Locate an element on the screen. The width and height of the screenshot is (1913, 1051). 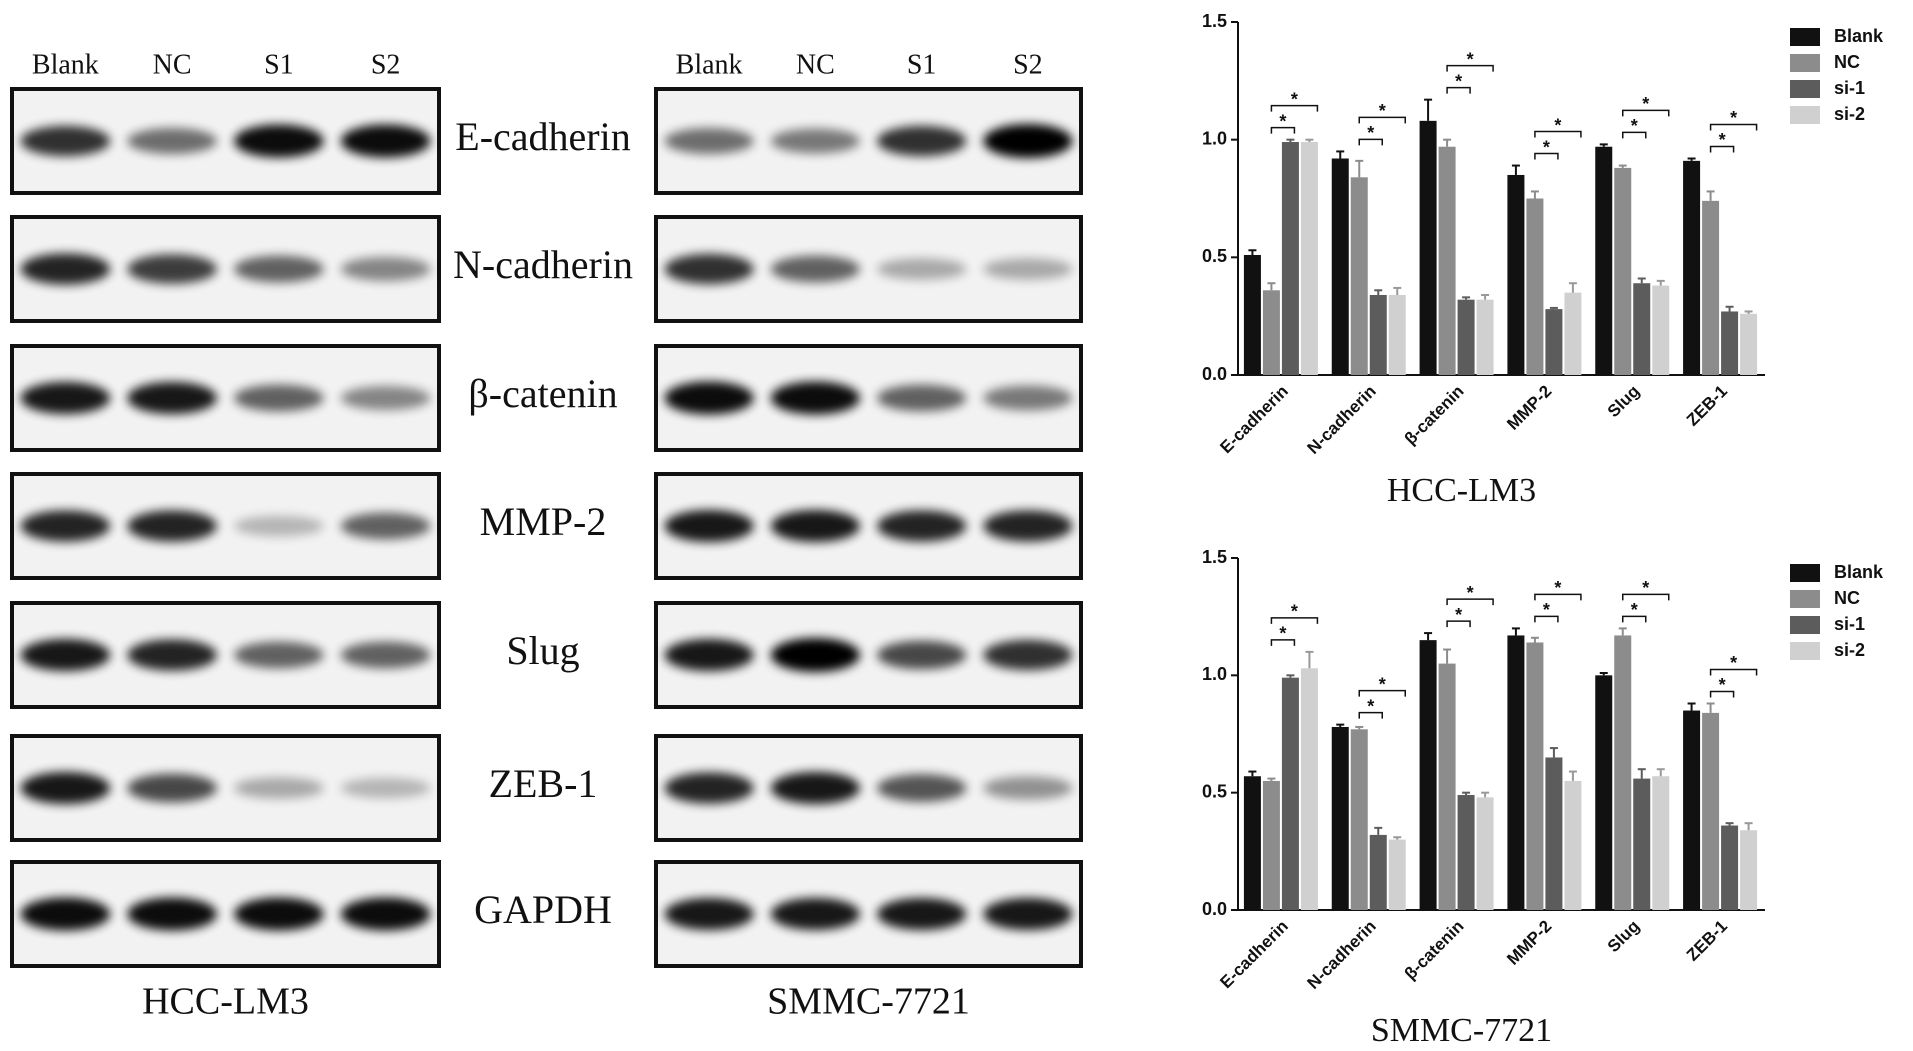
protein-label: β-catenin is located at coordinates (542, 393).